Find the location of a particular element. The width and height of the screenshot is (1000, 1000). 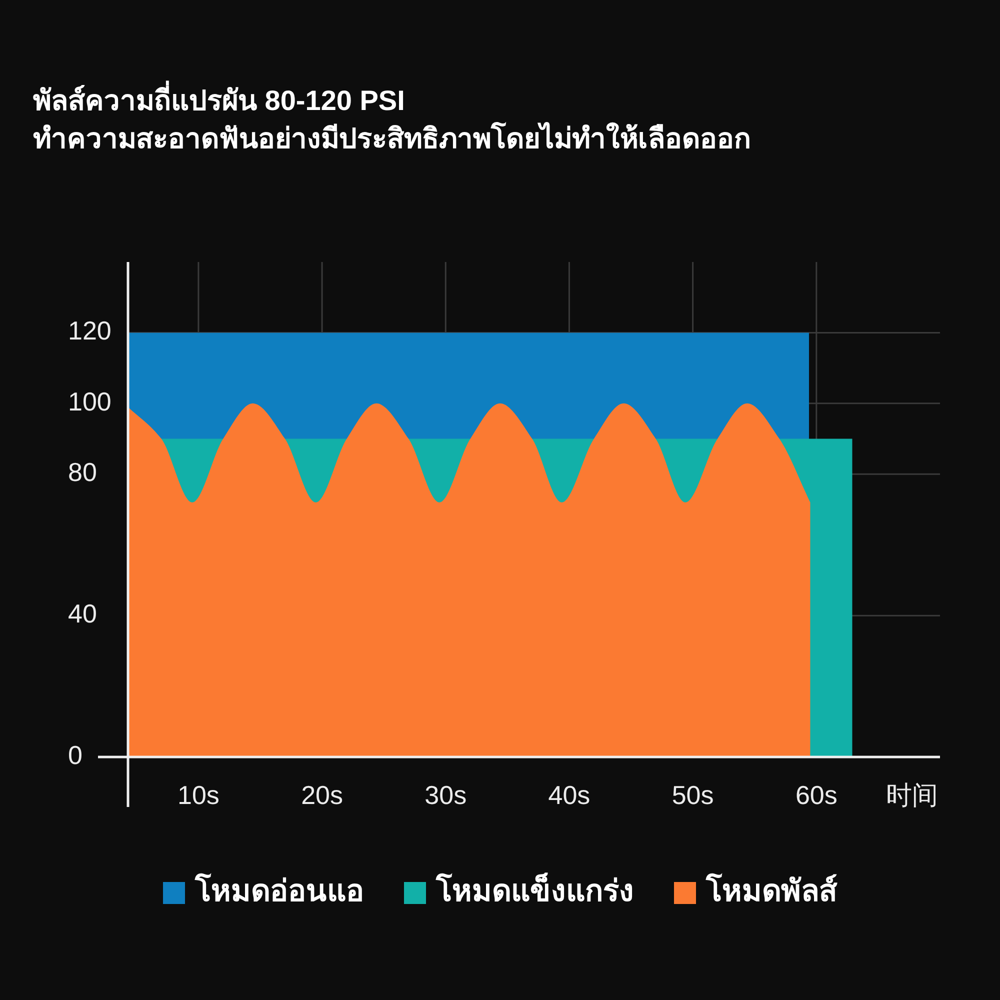

y-tick-label: 100 is located at coordinates (90, 401).